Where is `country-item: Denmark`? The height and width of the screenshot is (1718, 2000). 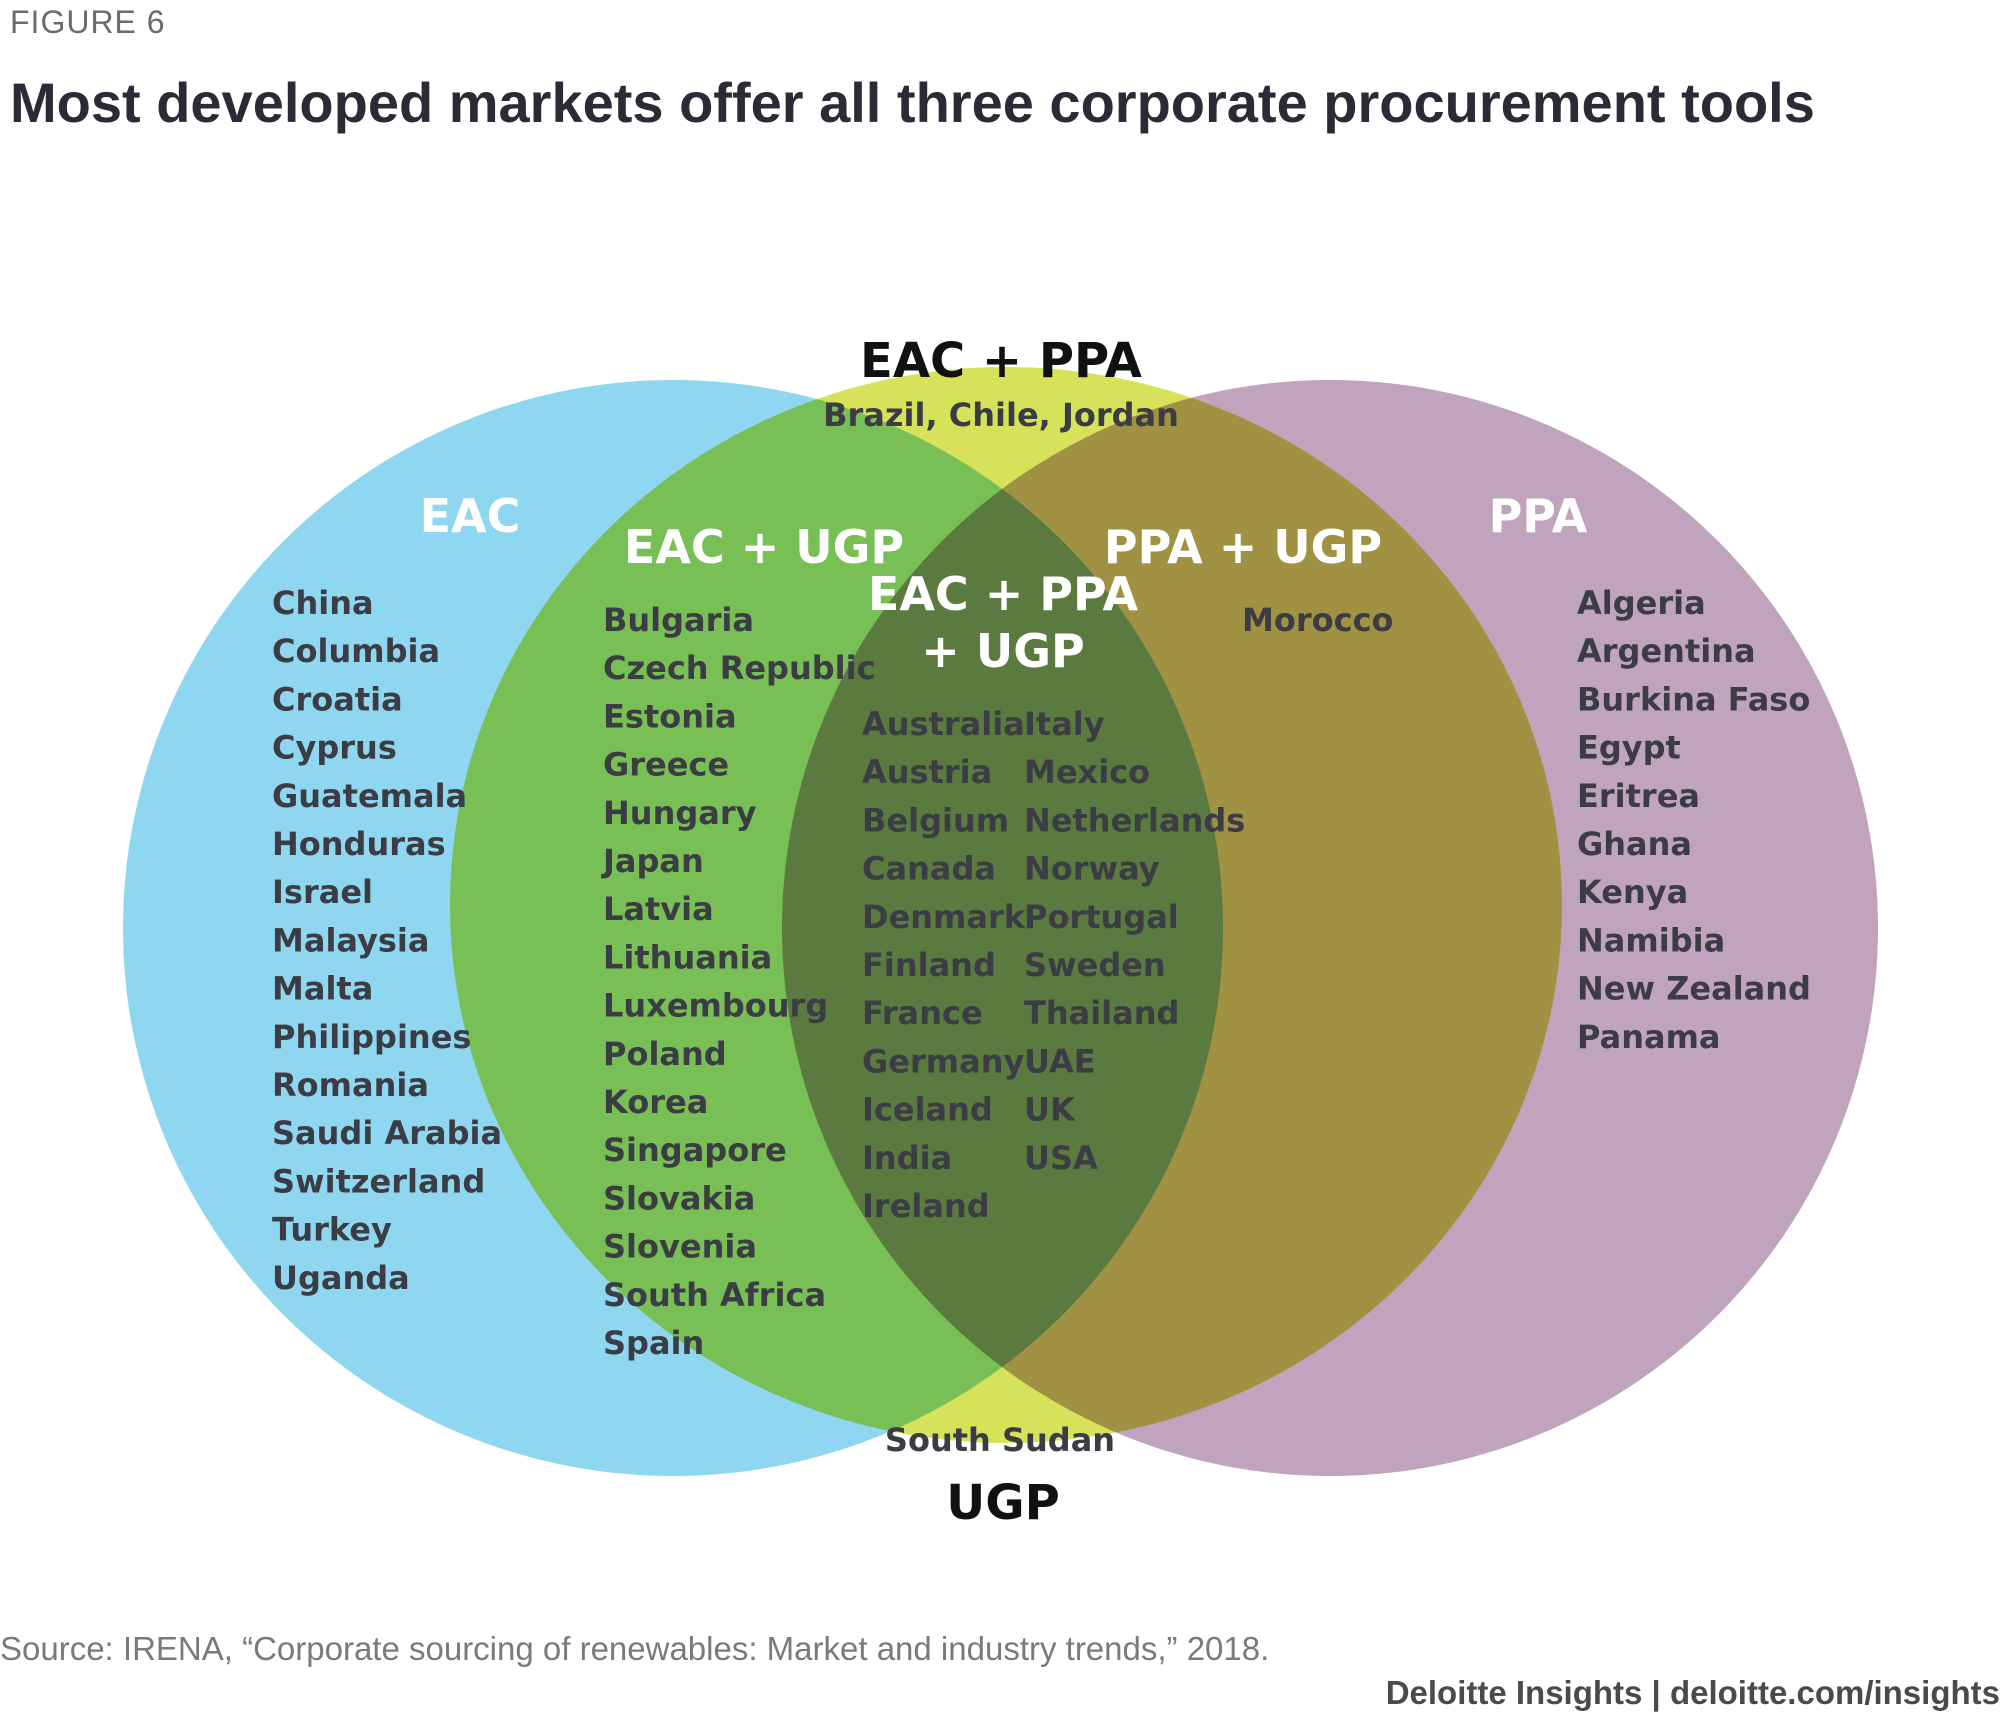 country-item: Denmark is located at coordinates (944, 917).